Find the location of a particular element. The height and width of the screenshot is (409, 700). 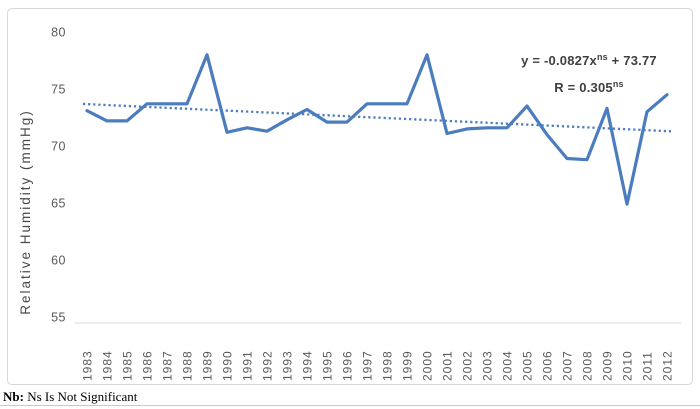

x-tick-label: 2010 is located at coordinates (628, 365).